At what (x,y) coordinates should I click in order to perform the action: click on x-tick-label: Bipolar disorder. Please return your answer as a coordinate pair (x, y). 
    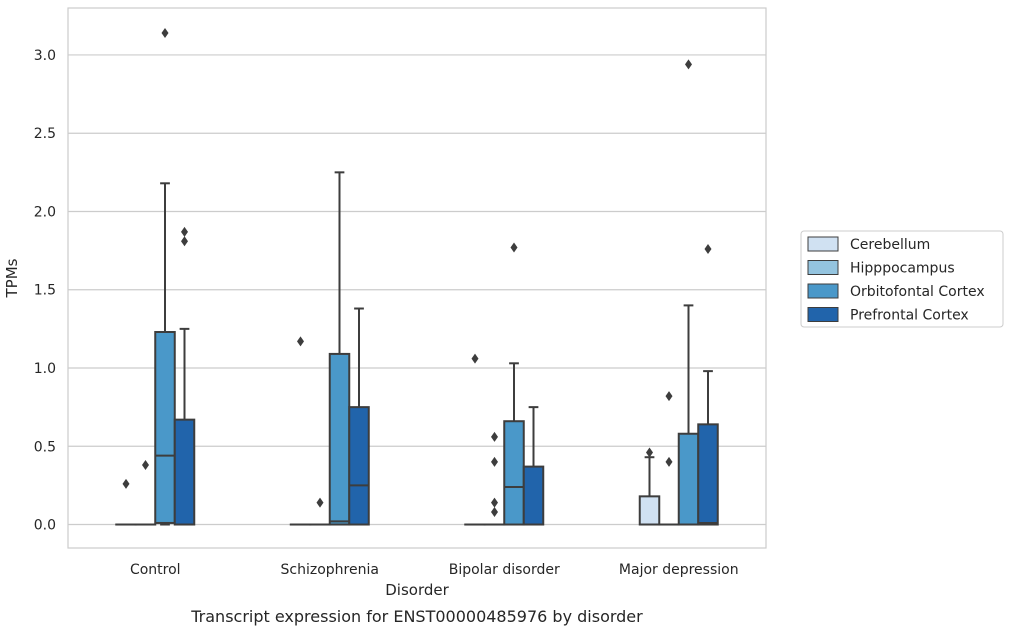
    Looking at the image, I should click on (504, 570).